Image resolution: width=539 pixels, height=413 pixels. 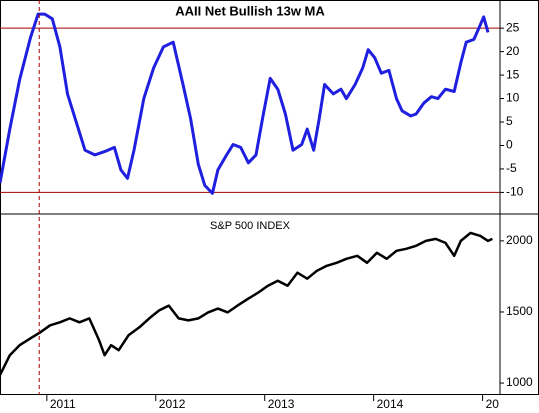 I want to click on y-tick-label: 0, so click(x=509, y=145).